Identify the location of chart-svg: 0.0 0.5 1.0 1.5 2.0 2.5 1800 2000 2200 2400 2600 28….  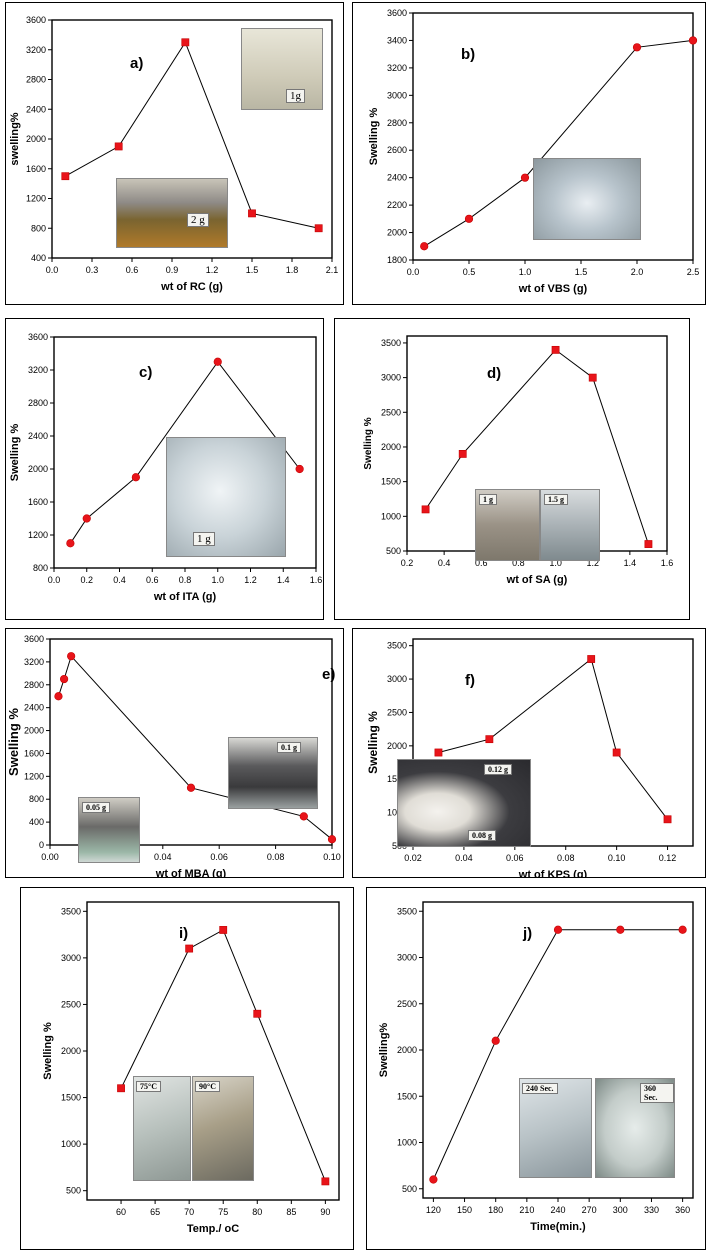
(533, 151).